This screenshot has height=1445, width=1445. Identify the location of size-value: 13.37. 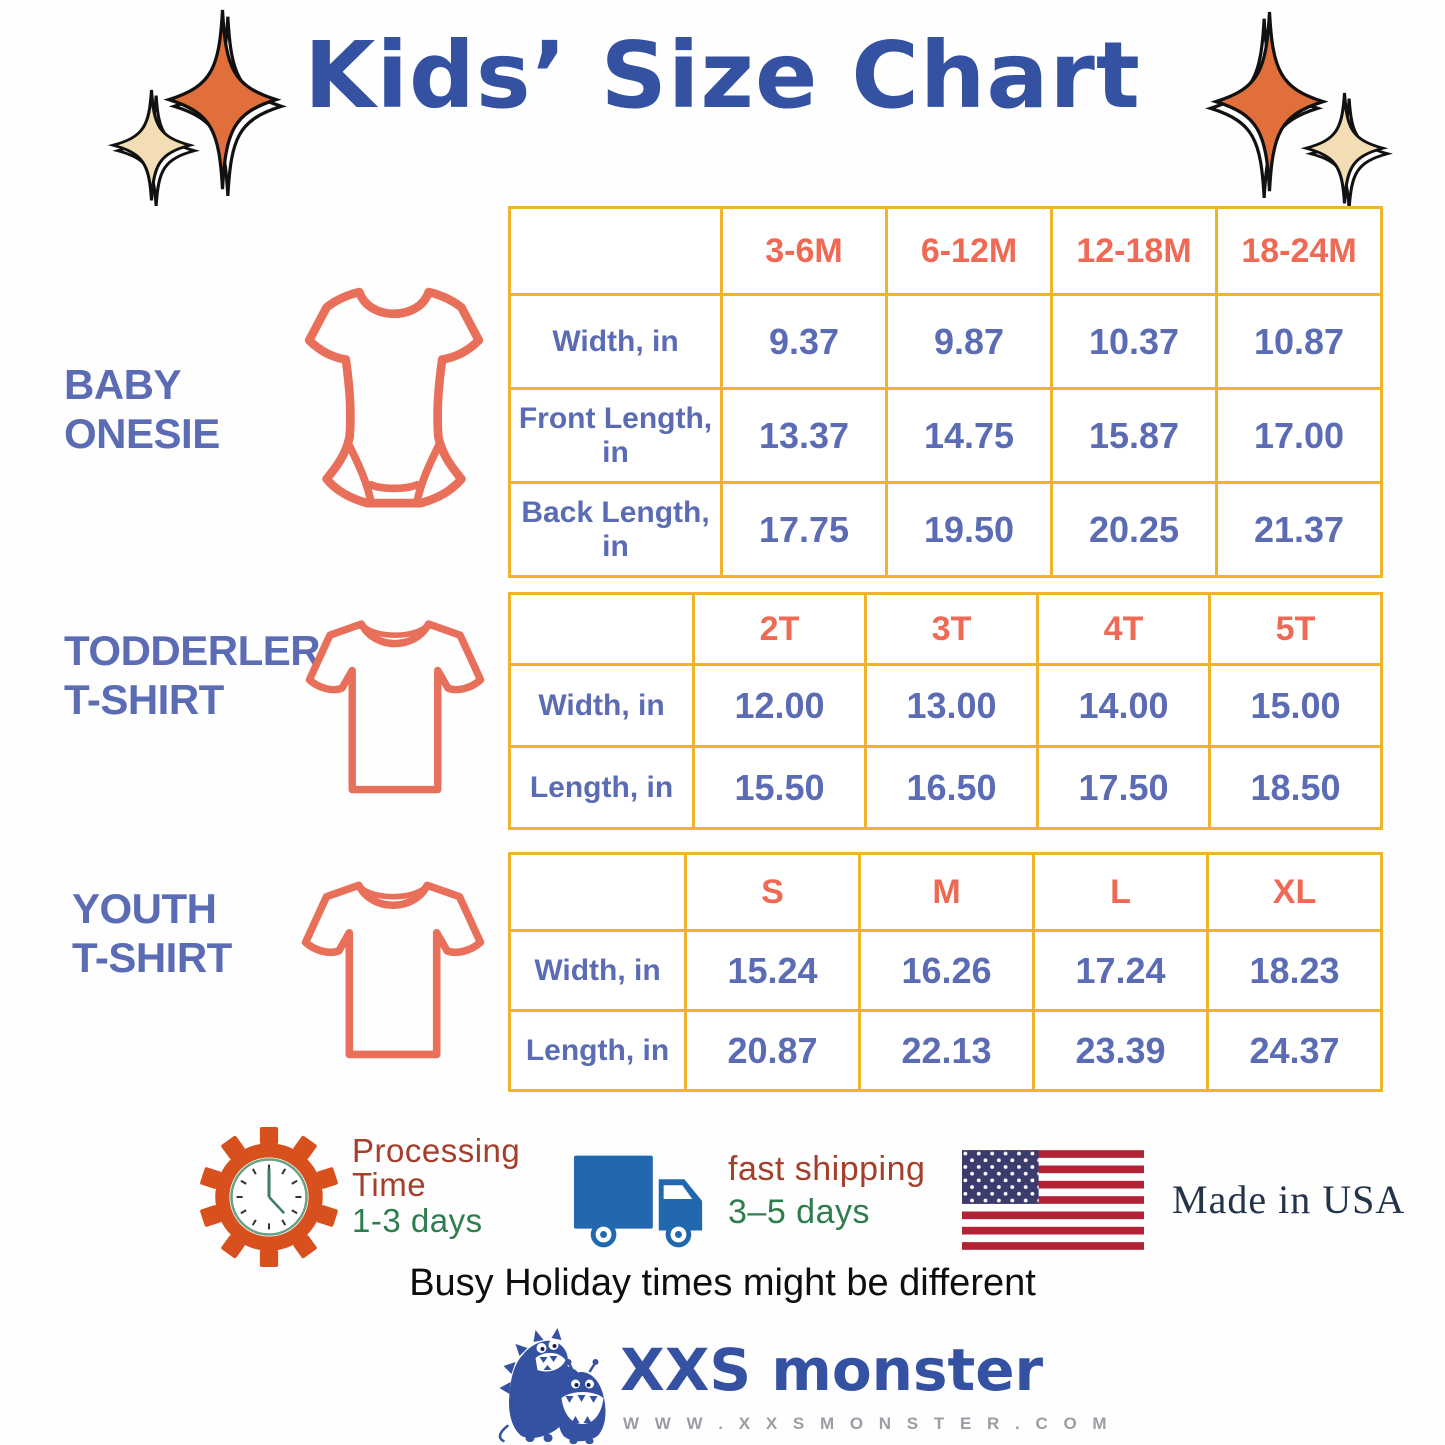
(804, 435).